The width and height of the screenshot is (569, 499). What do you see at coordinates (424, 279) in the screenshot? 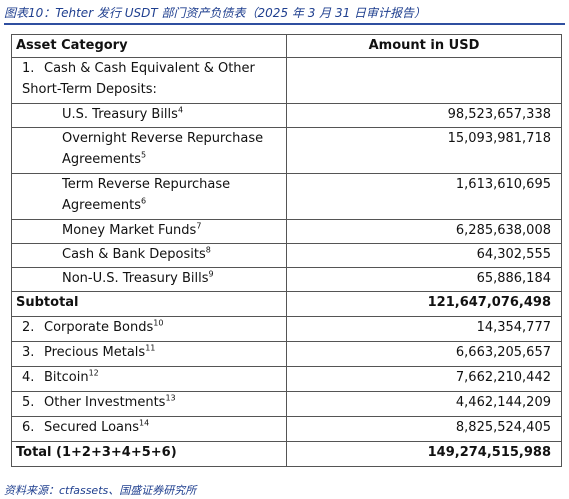
I see `item-amount: 65,886,184` at bounding box center [424, 279].